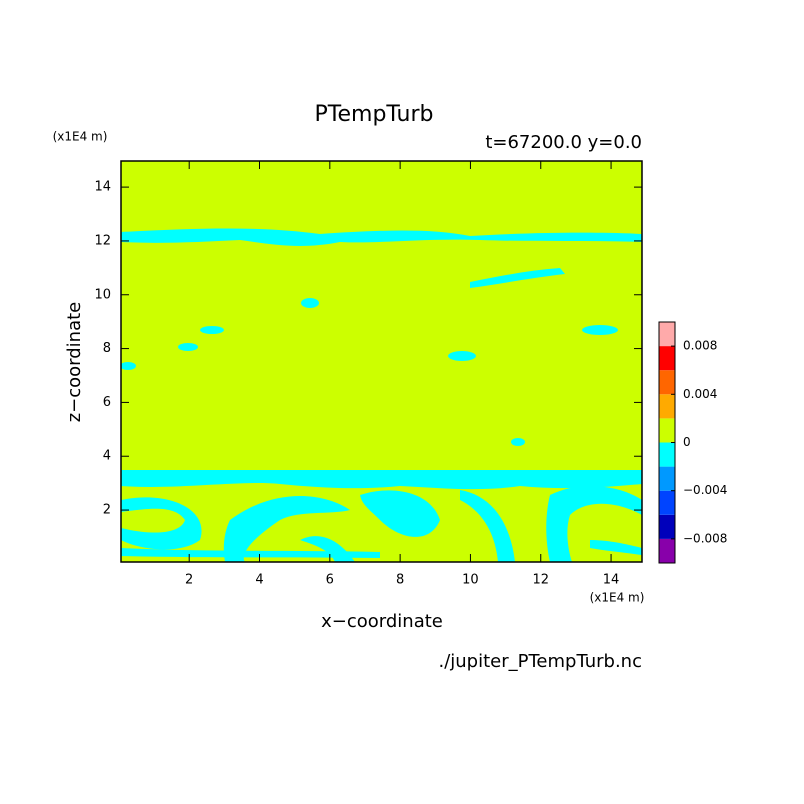  What do you see at coordinates (107, 510) in the screenshot?
I see `y-tick-label: 2` at bounding box center [107, 510].